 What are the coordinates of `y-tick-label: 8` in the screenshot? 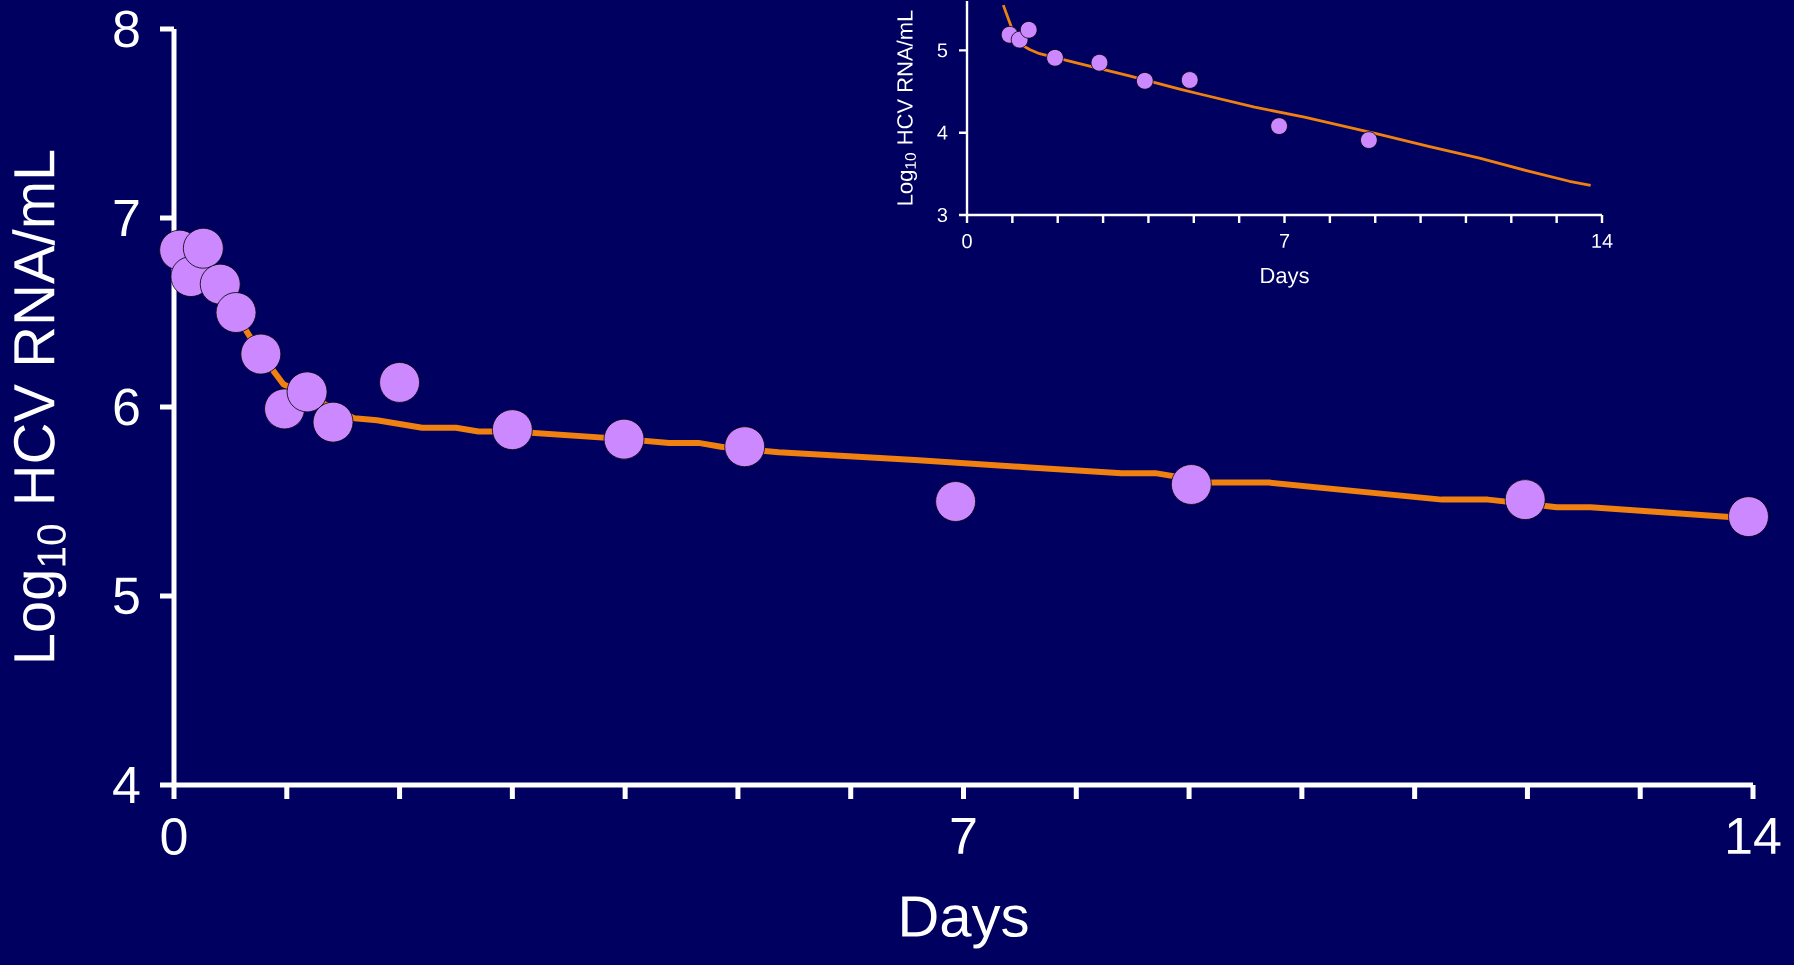 It's located at (126, 29).